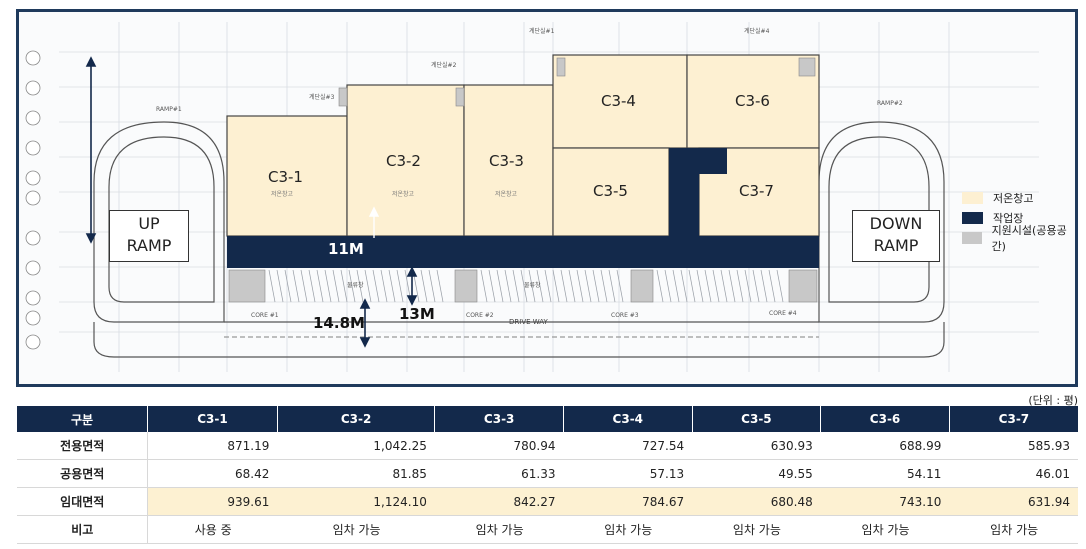  I want to click on down-ramp-label: DOWN RAMP, so click(896, 236).